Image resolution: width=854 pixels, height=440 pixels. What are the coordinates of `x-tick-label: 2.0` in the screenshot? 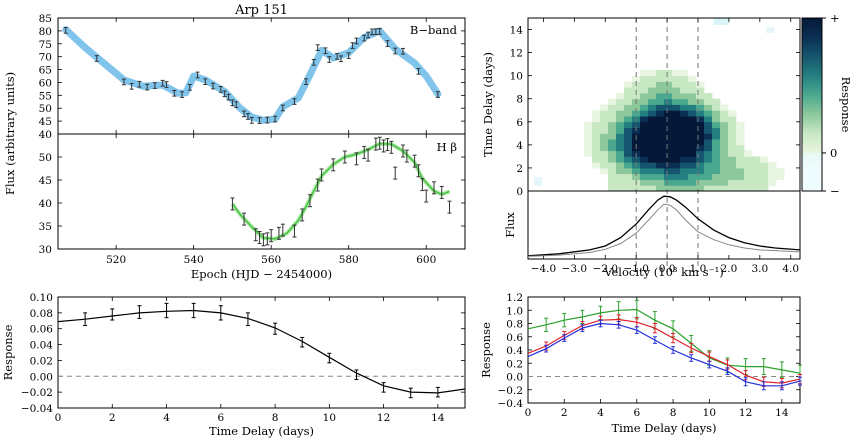 It's located at (729, 269).